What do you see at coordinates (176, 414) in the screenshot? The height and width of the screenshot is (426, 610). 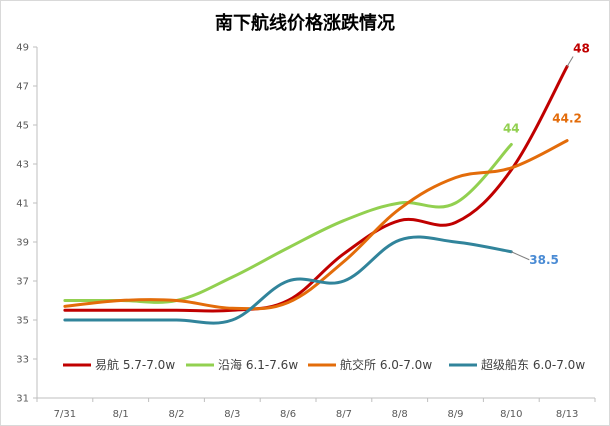 I see `x-tick-label: 8/2` at bounding box center [176, 414].